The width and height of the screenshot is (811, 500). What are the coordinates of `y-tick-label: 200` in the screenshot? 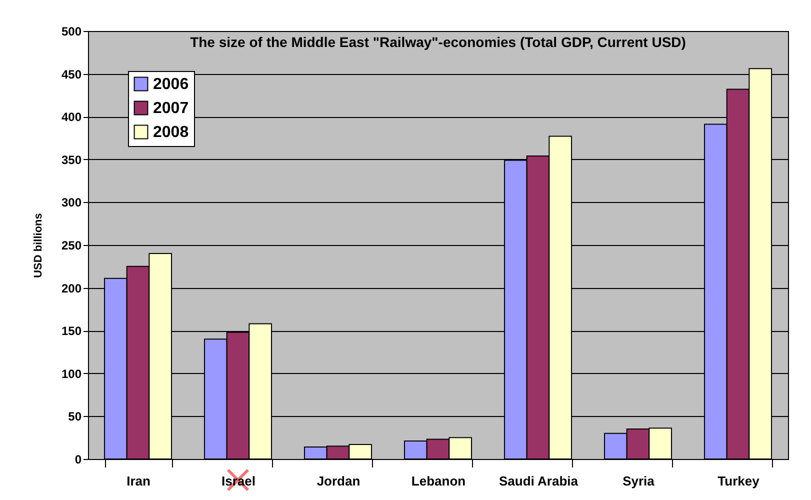 It's located at (71, 288).